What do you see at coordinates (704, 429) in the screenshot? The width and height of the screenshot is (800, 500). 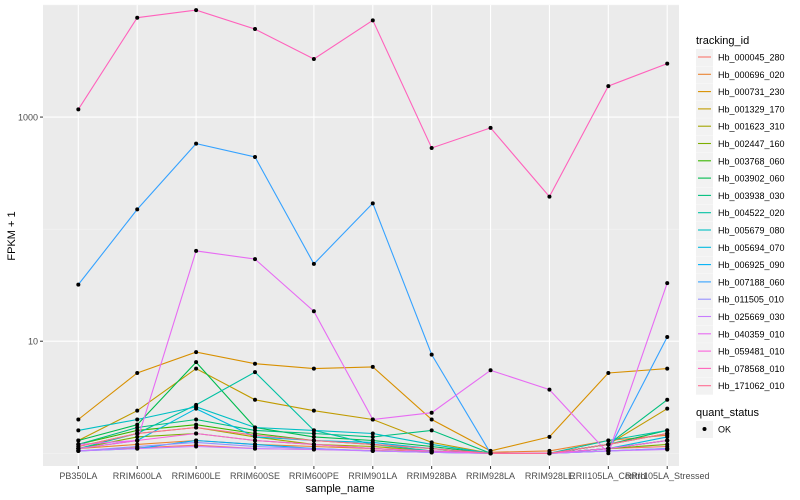 I see `point-legend-dot` at bounding box center [704, 429].